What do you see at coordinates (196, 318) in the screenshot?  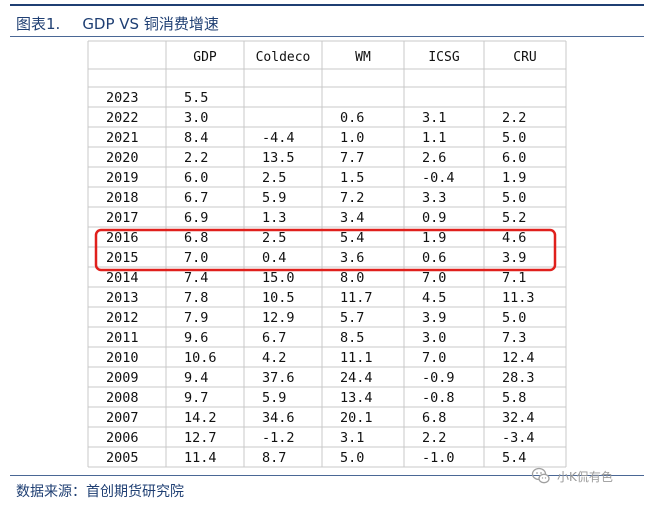 I see `table-cell: 7.9` at bounding box center [196, 318].